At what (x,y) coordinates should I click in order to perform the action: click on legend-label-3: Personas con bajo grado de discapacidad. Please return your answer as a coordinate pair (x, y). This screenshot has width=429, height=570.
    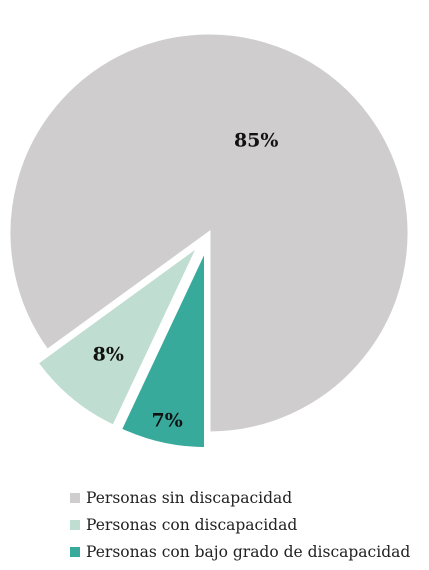
    Looking at the image, I should click on (248, 551).